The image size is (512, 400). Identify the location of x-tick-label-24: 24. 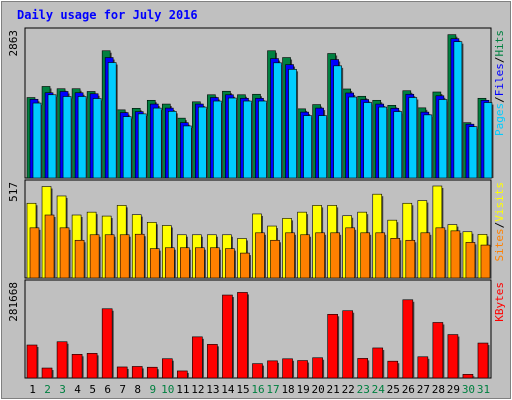
(379, 389).